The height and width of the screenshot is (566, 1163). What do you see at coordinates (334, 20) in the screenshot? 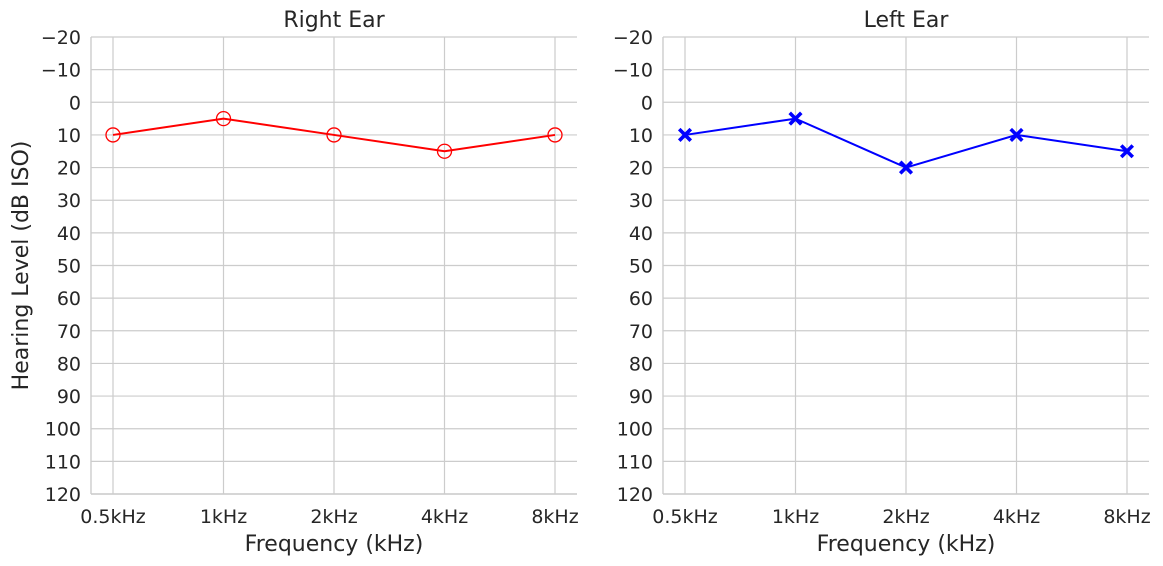
I see `chart-title: Right Ear` at bounding box center [334, 20].